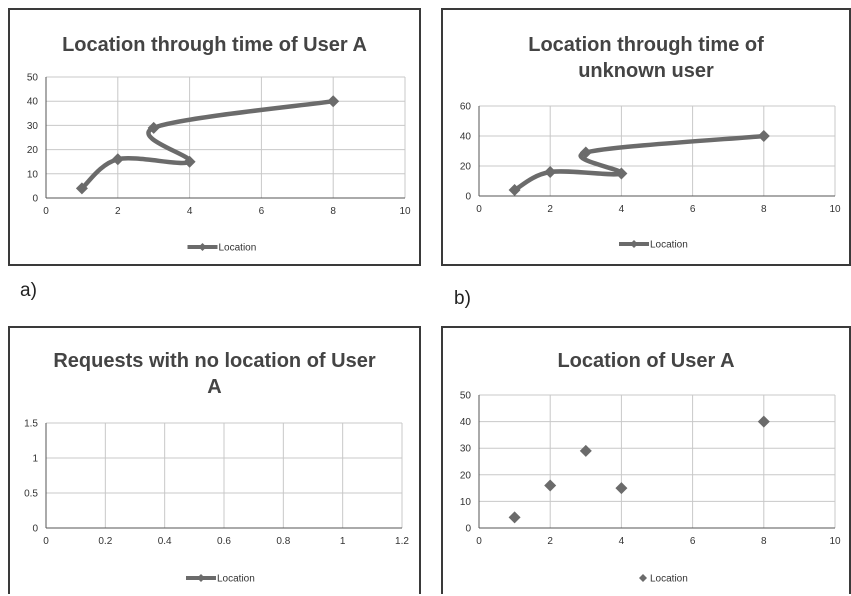  Describe the element at coordinates (343, 541) in the screenshot. I see `x-tick-label: 1` at that location.